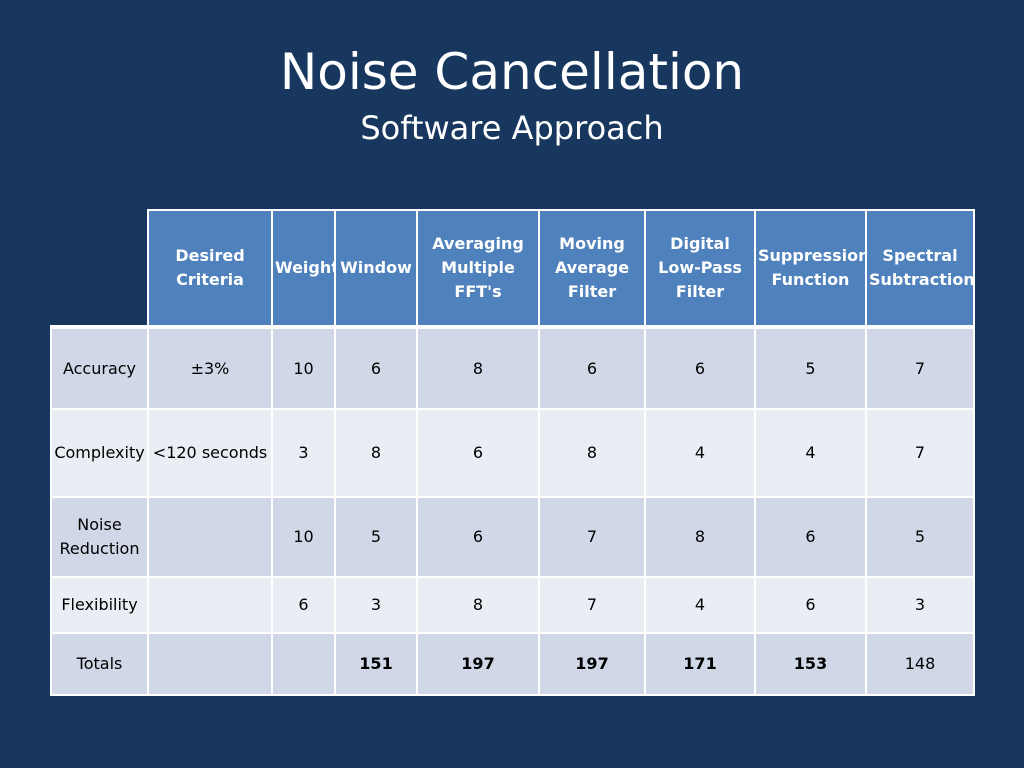 The image size is (1024, 768). What do you see at coordinates (376, 269) in the screenshot?
I see `header-window: Window` at bounding box center [376, 269].